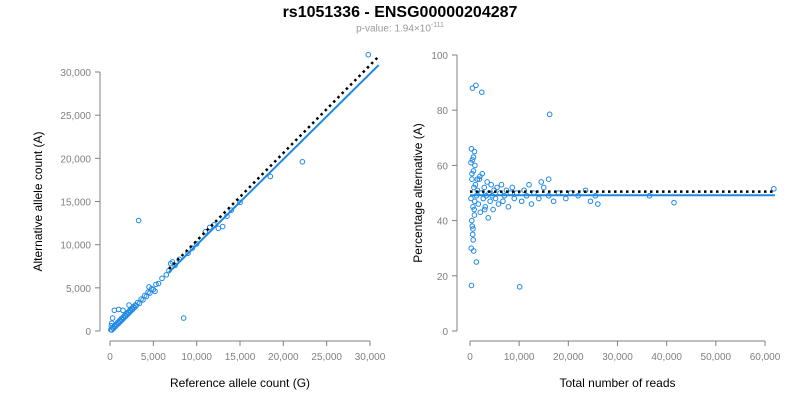 Image resolution: width=800 pixels, height=400 pixels. What do you see at coordinates (418, 192) in the screenshot?
I see `y-axis-title: Percentage alternative (A)` at bounding box center [418, 192].